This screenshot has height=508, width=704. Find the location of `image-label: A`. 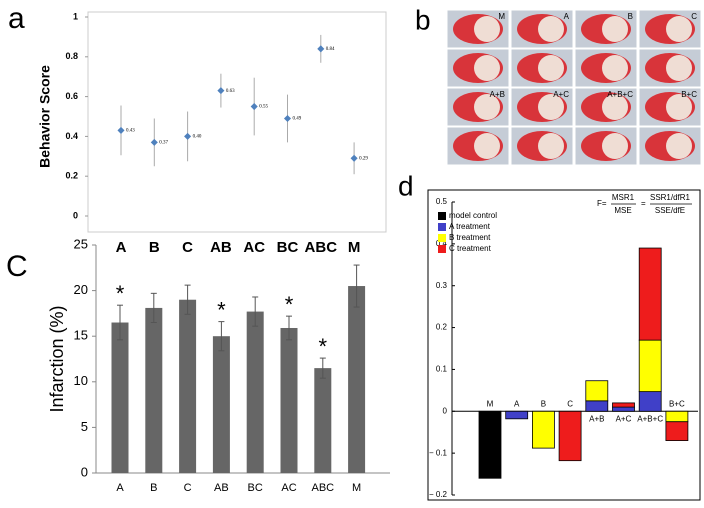

image-label: A is located at coordinates (567, 16).